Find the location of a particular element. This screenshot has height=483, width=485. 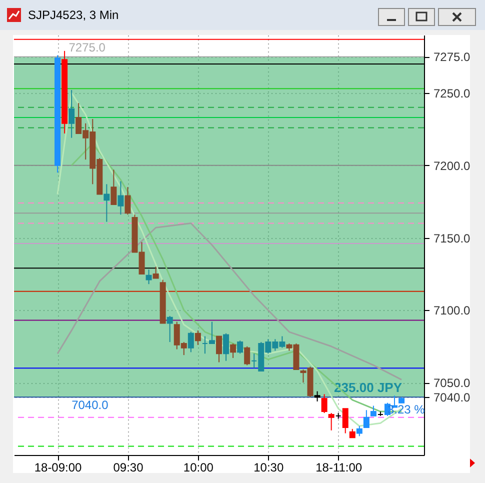

x-tick-label: 10:00 is located at coordinates (198, 467).